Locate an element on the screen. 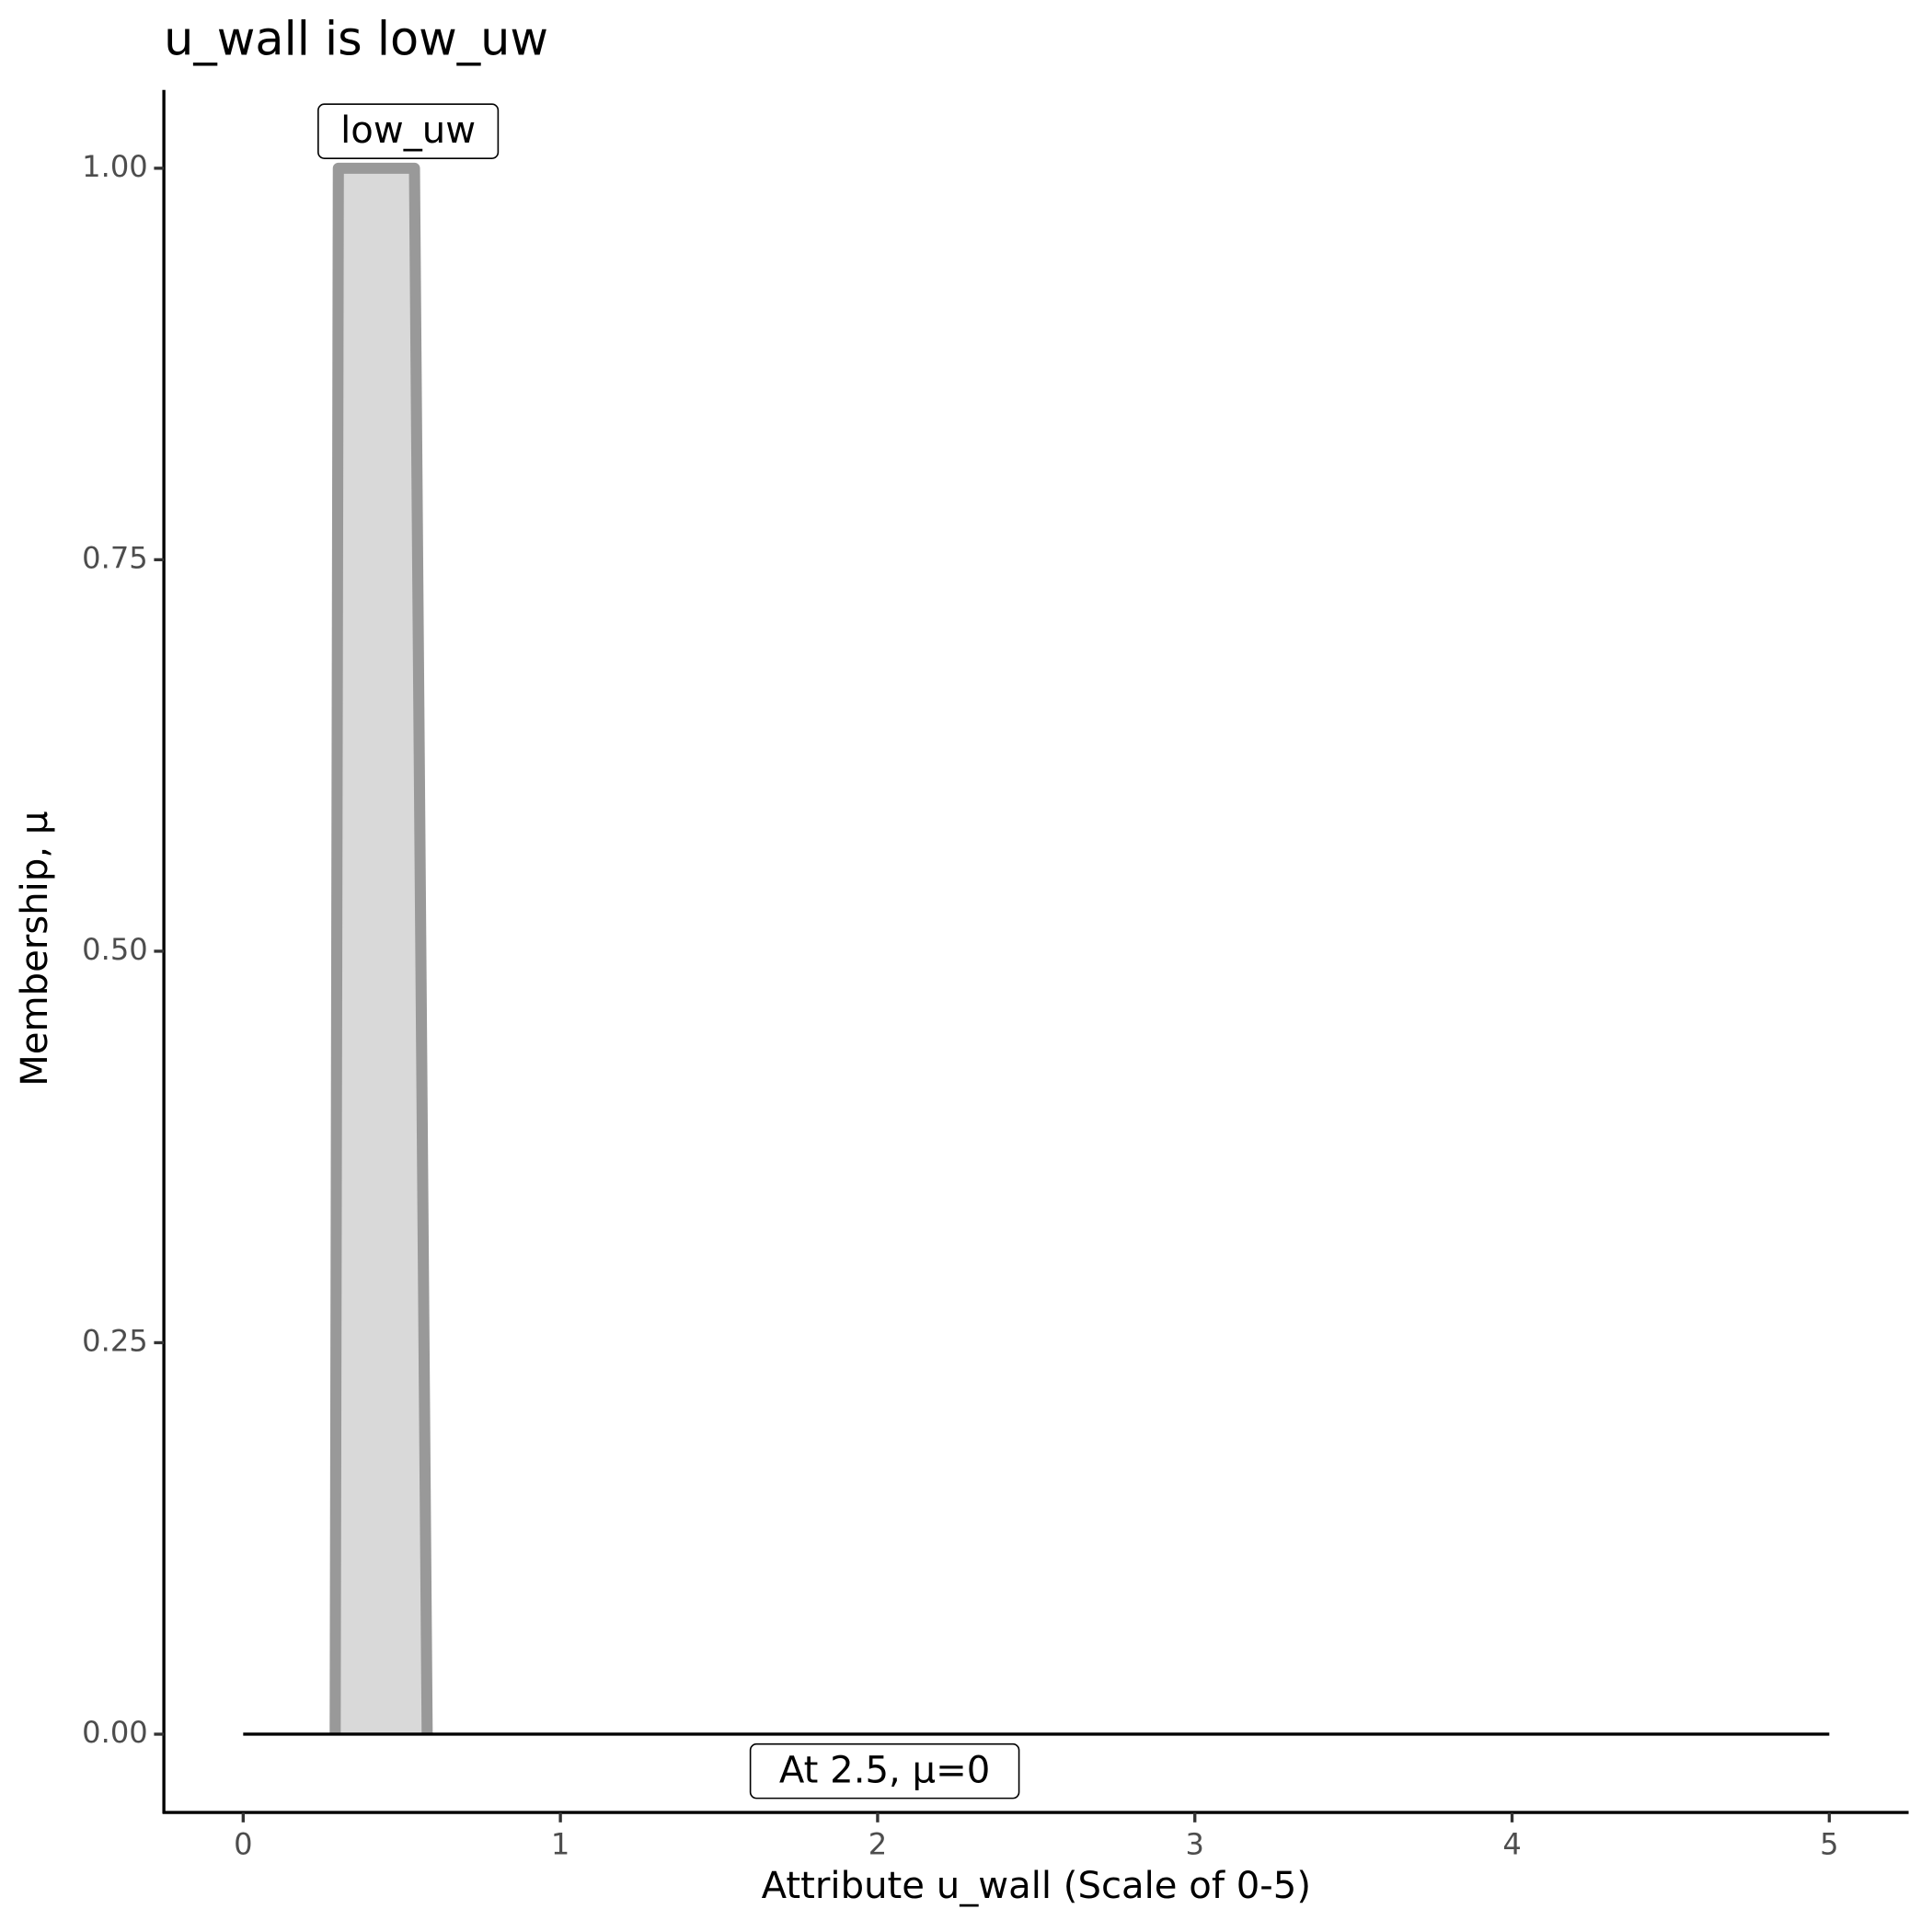  x-tick-label: 5 is located at coordinates (1829, 1843).